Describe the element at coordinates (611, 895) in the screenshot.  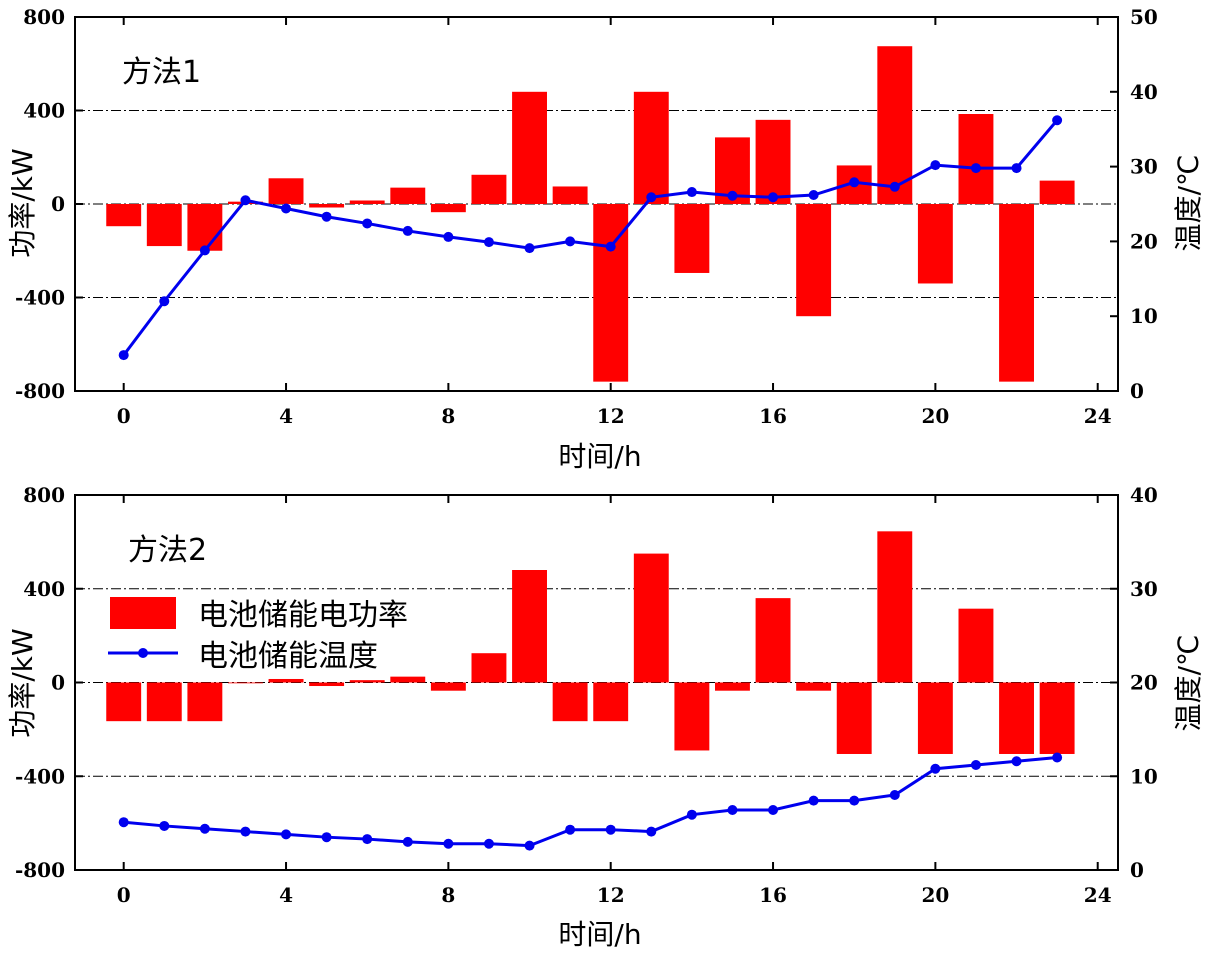
I see `x-tick-label: 12` at that location.